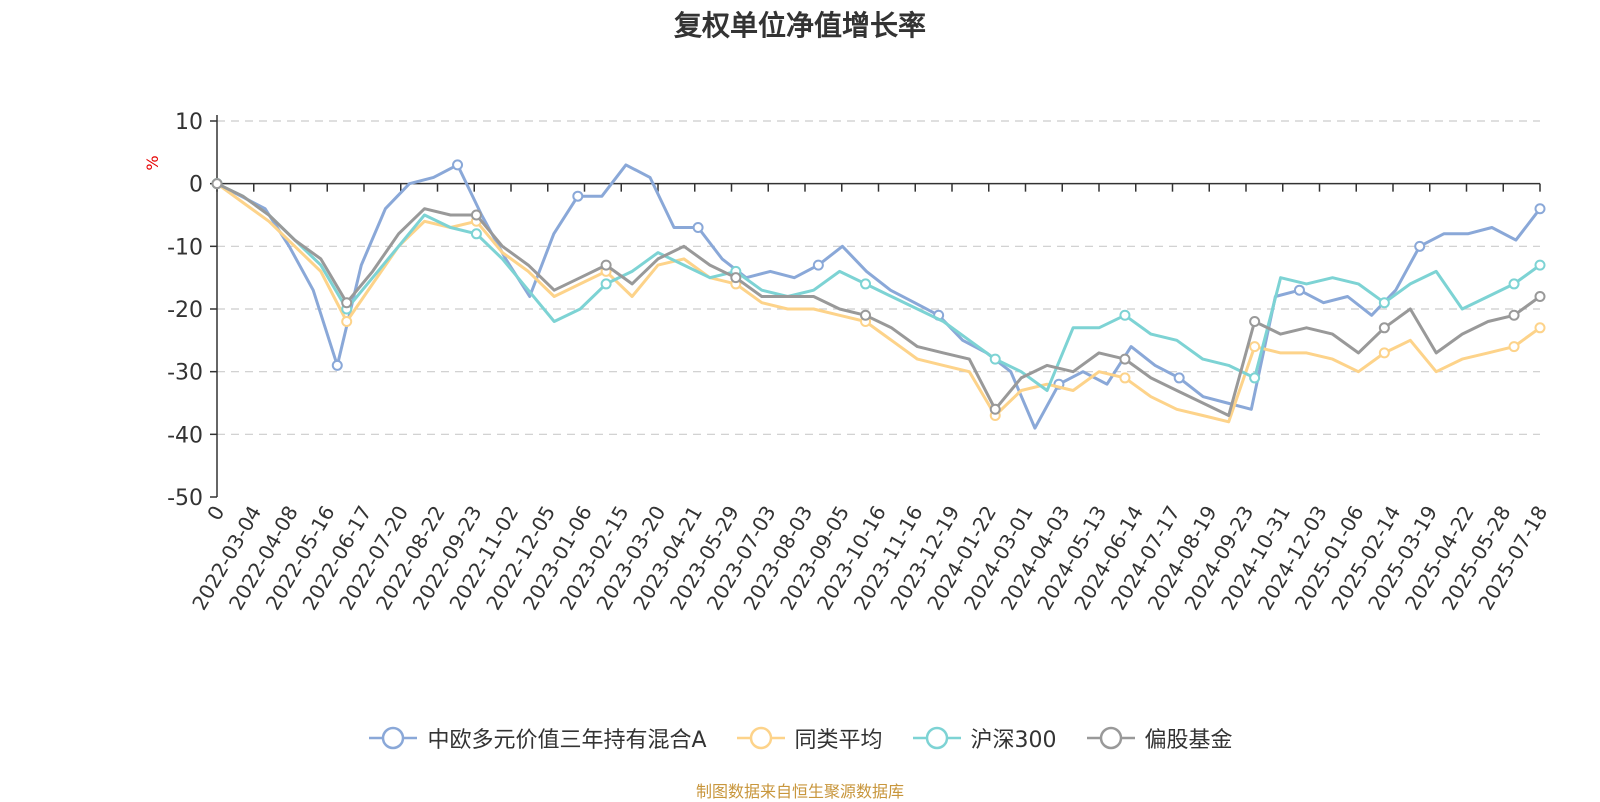  Describe the element at coordinates (799, 25) in the screenshot. I see `chart-title: 复权单位净值增长率` at that location.